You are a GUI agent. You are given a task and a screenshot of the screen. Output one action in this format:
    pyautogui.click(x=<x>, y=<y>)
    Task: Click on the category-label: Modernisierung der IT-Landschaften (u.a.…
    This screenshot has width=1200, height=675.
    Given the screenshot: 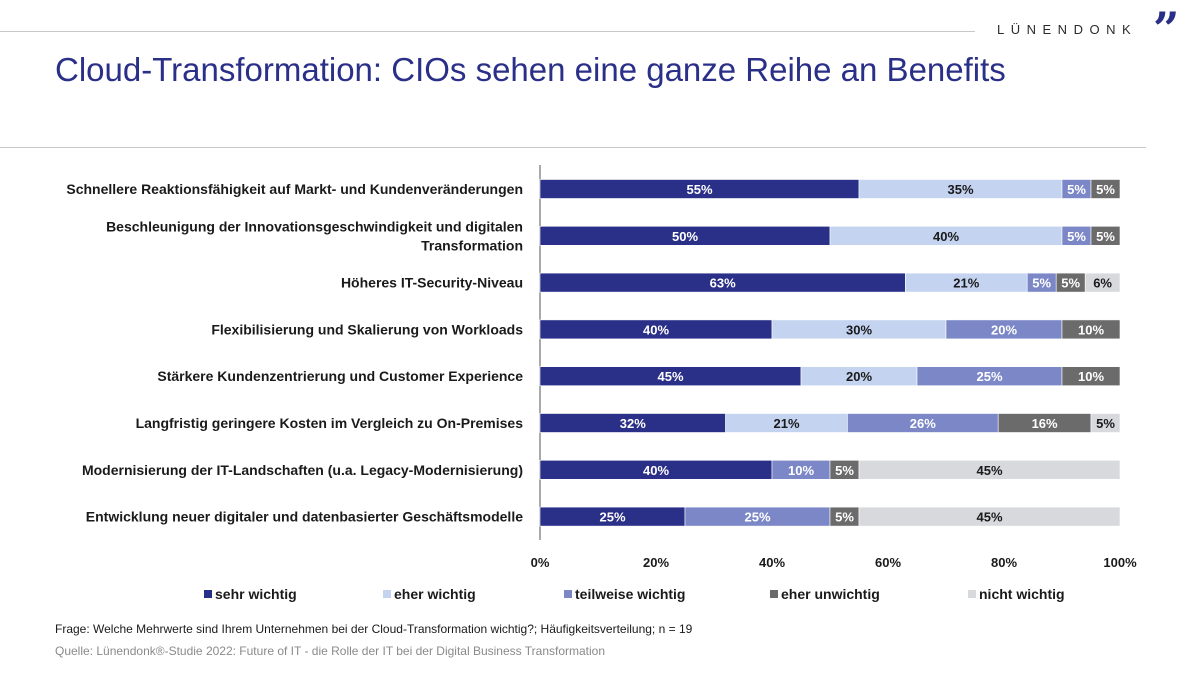 What is the action you would take?
    pyautogui.click(x=302, y=470)
    